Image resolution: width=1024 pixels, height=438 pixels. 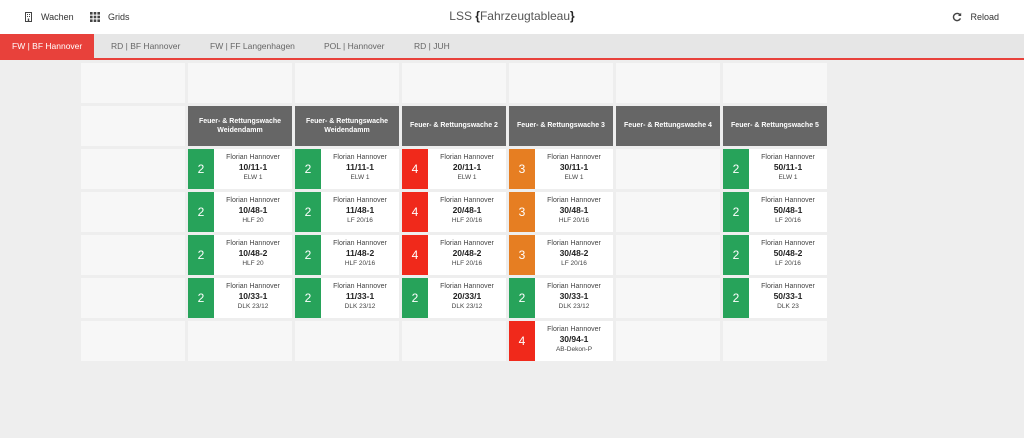 What do you see at coordinates (354, 46) in the screenshot?
I see `tab-pol-hannover: POL | Hannover` at bounding box center [354, 46].